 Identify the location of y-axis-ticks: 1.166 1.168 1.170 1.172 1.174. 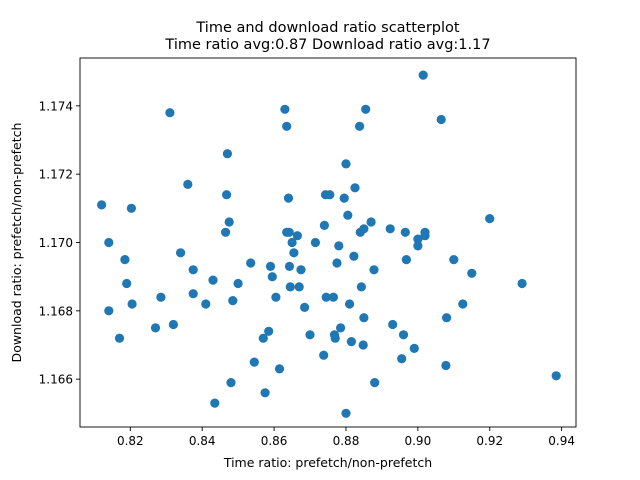
(59, 243).